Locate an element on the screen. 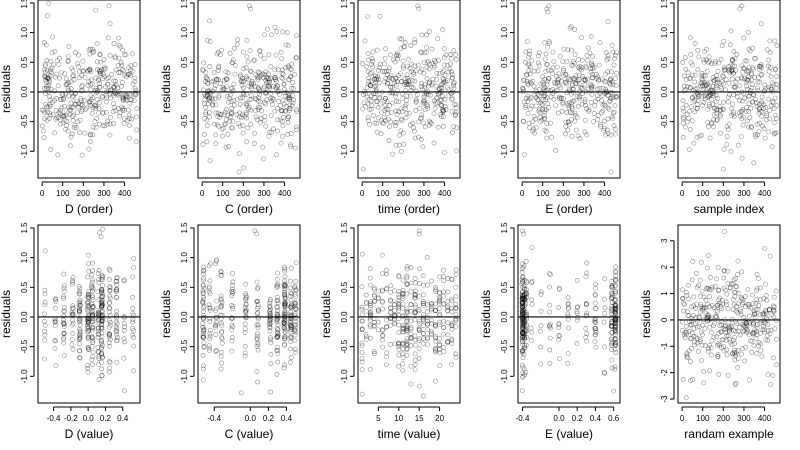  x-axis-label: C (order) is located at coordinates (249, 209).